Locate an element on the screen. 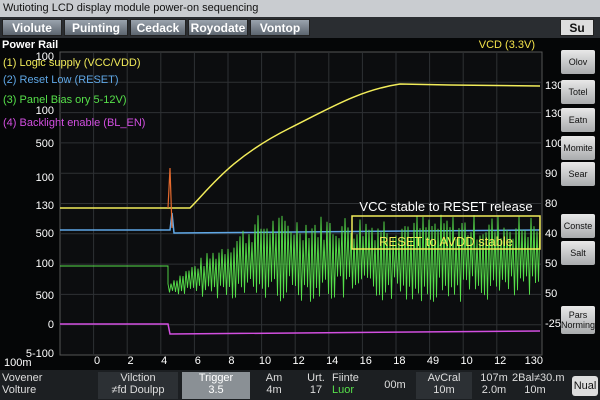  status-cell: AvCral 10m is located at coordinates (444, 385).